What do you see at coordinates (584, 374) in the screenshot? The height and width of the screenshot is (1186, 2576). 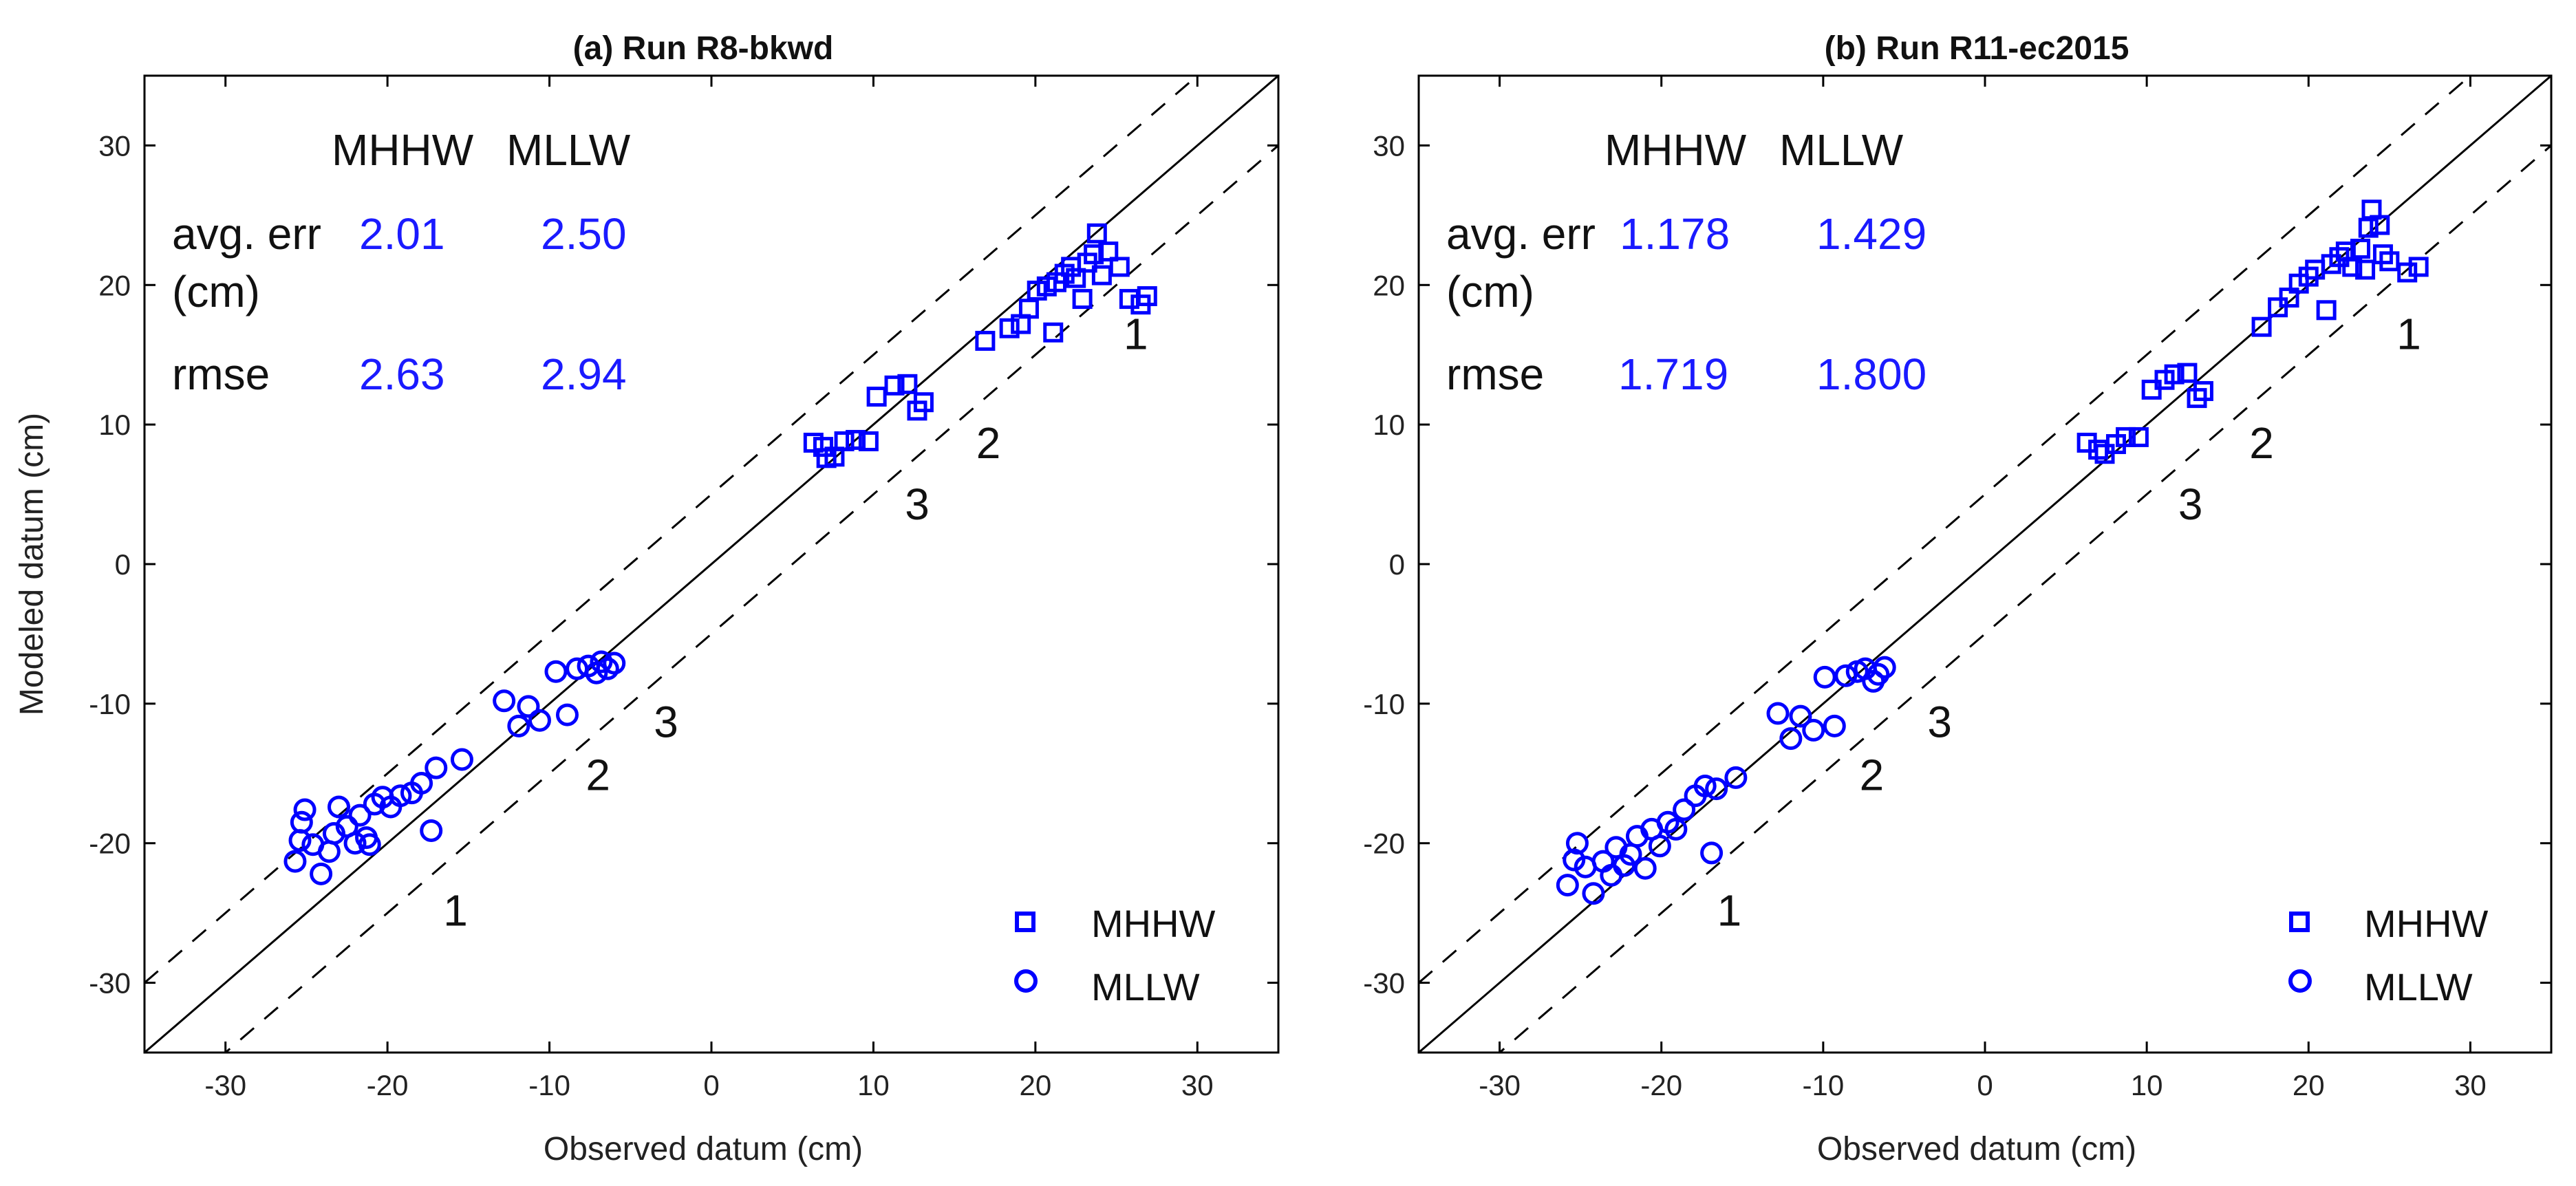 I see `panel-a-rmse-mllw: 2.94` at bounding box center [584, 374].